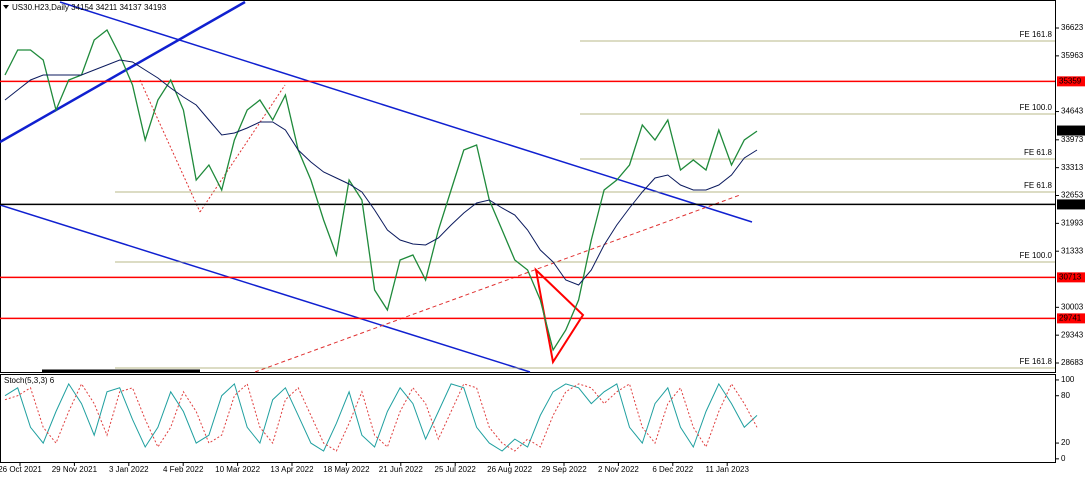 The image size is (1090, 478). I want to click on x-tick-label: 26 Aug 2022, so click(509, 469).